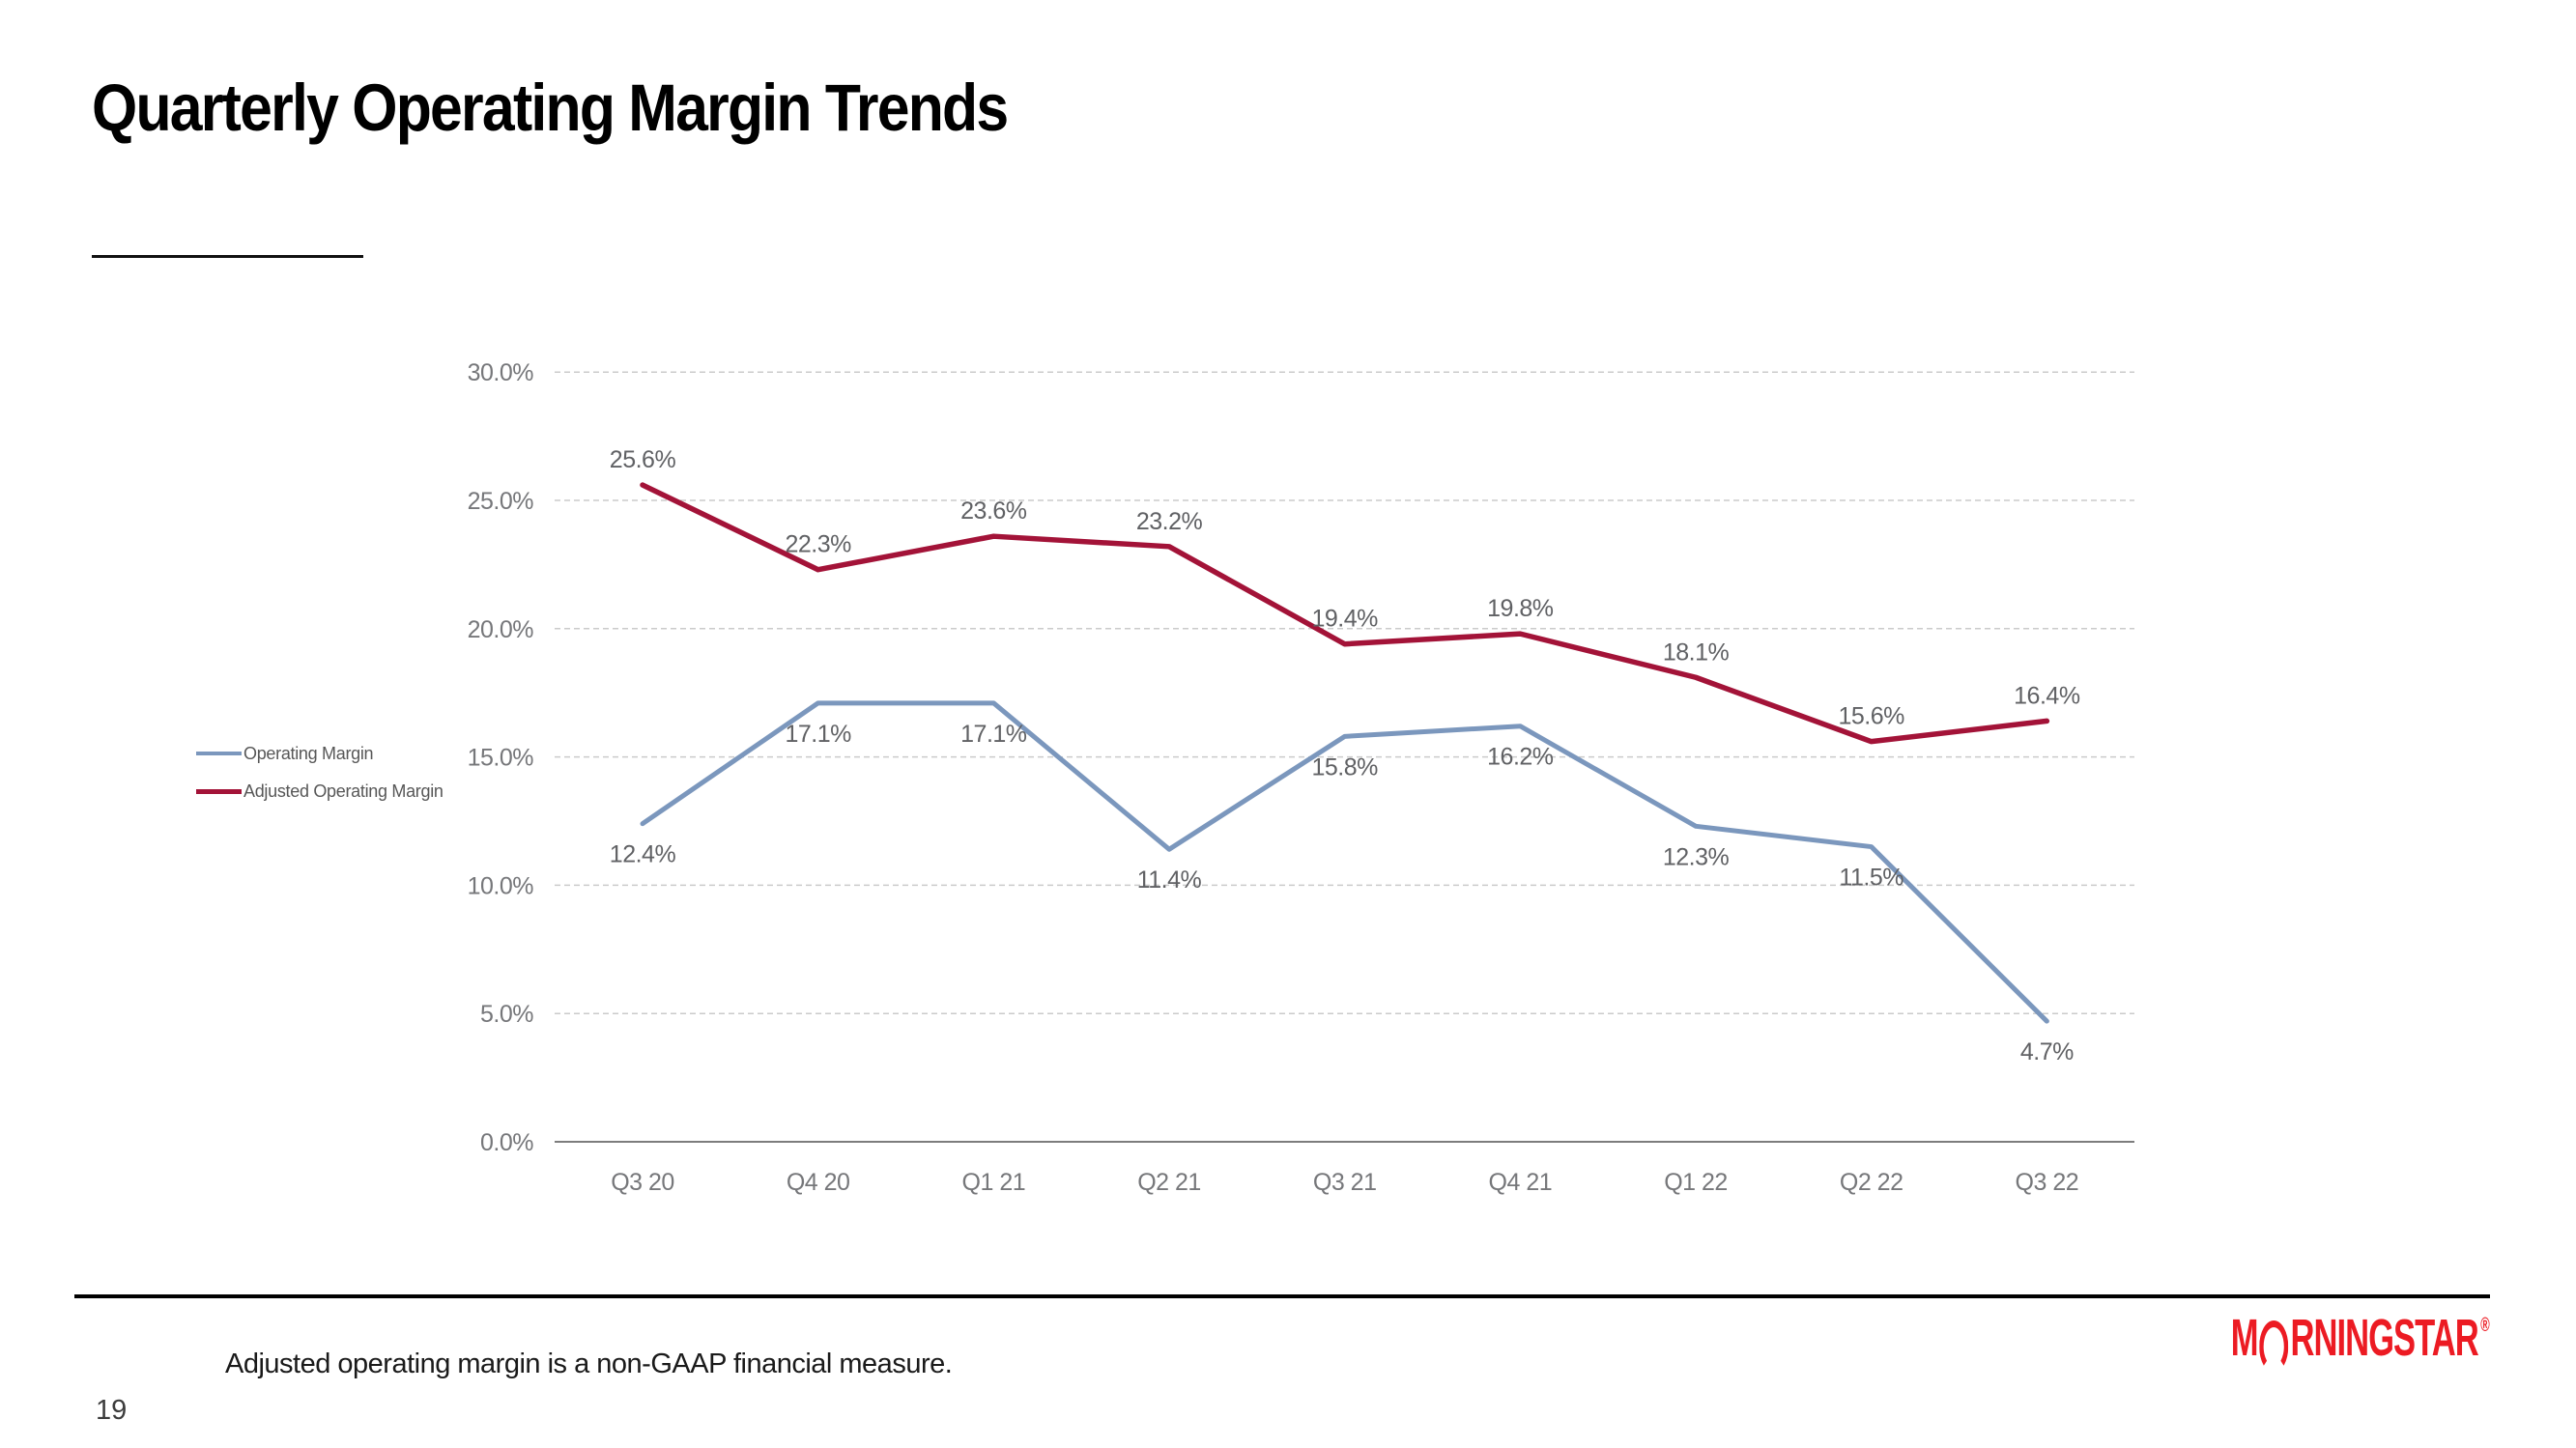 The height and width of the screenshot is (1448, 2576). What do you see at coordinates (1169, 1182) in the screenshot?
I see `svg-text: Q2 21` at bounding box center [1169, 1182].